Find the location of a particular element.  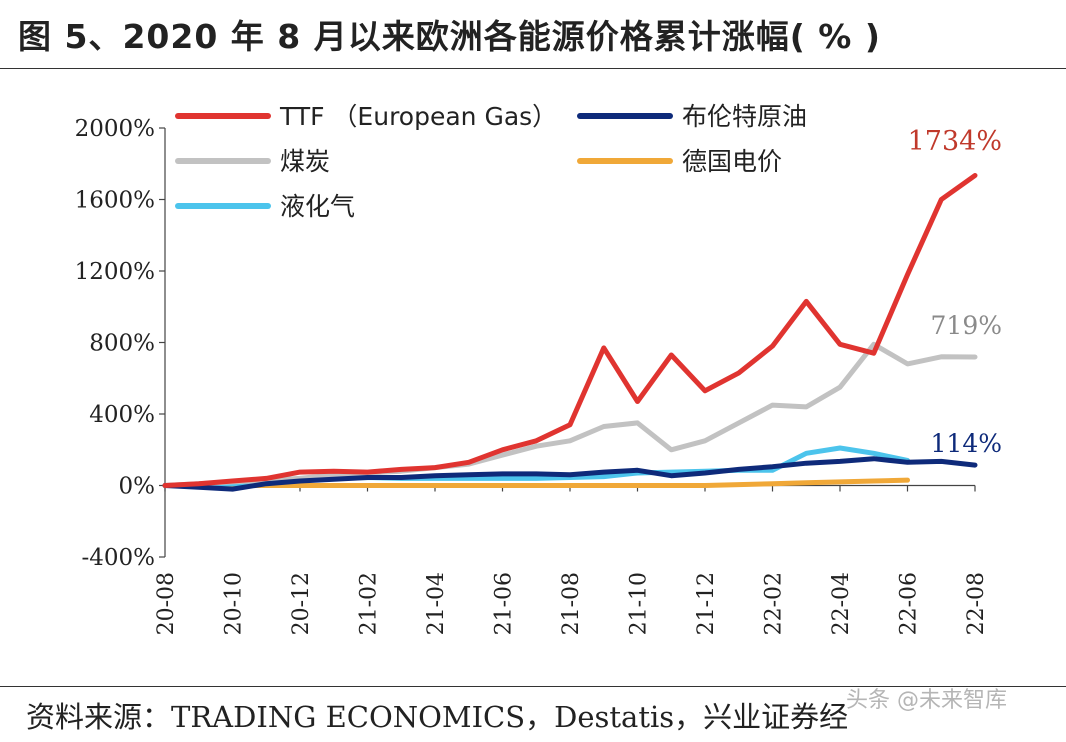

x-tick-label: 21-04 is located at coordinates (436, 603).